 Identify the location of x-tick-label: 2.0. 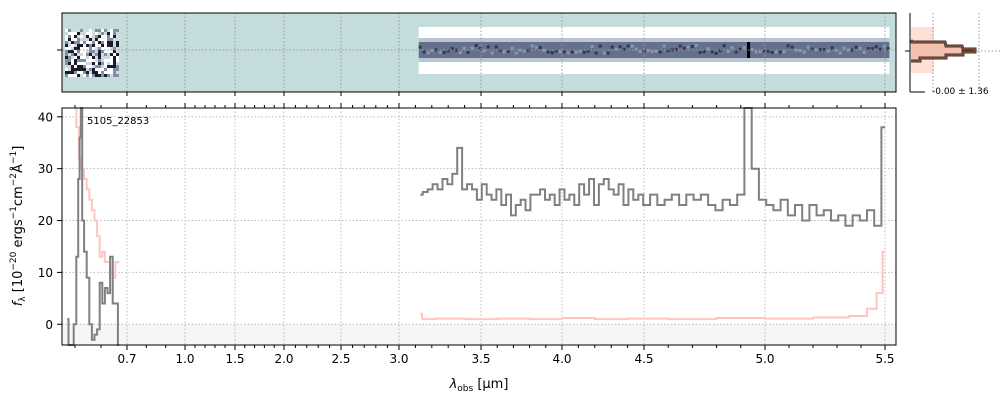
(283, 359).